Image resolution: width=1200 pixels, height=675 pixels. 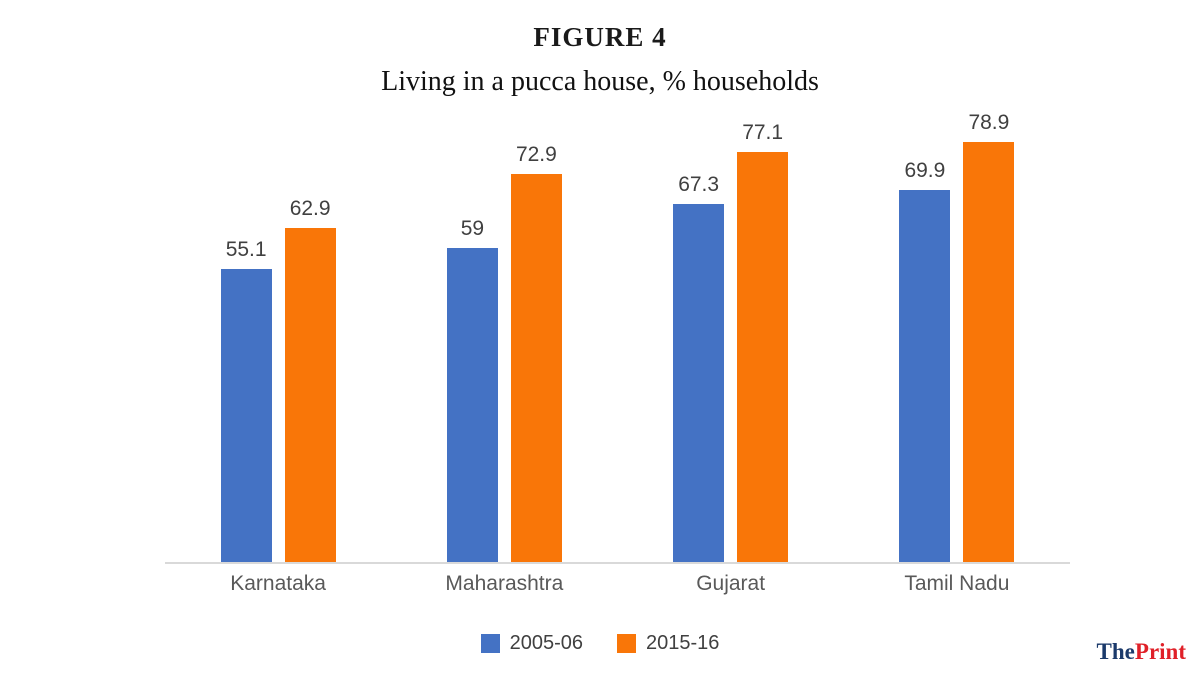 What do you see at coordinates (546, 643) in the screenshot?
I see `legend-label: 2005-06` at bounding box center [546, 643].